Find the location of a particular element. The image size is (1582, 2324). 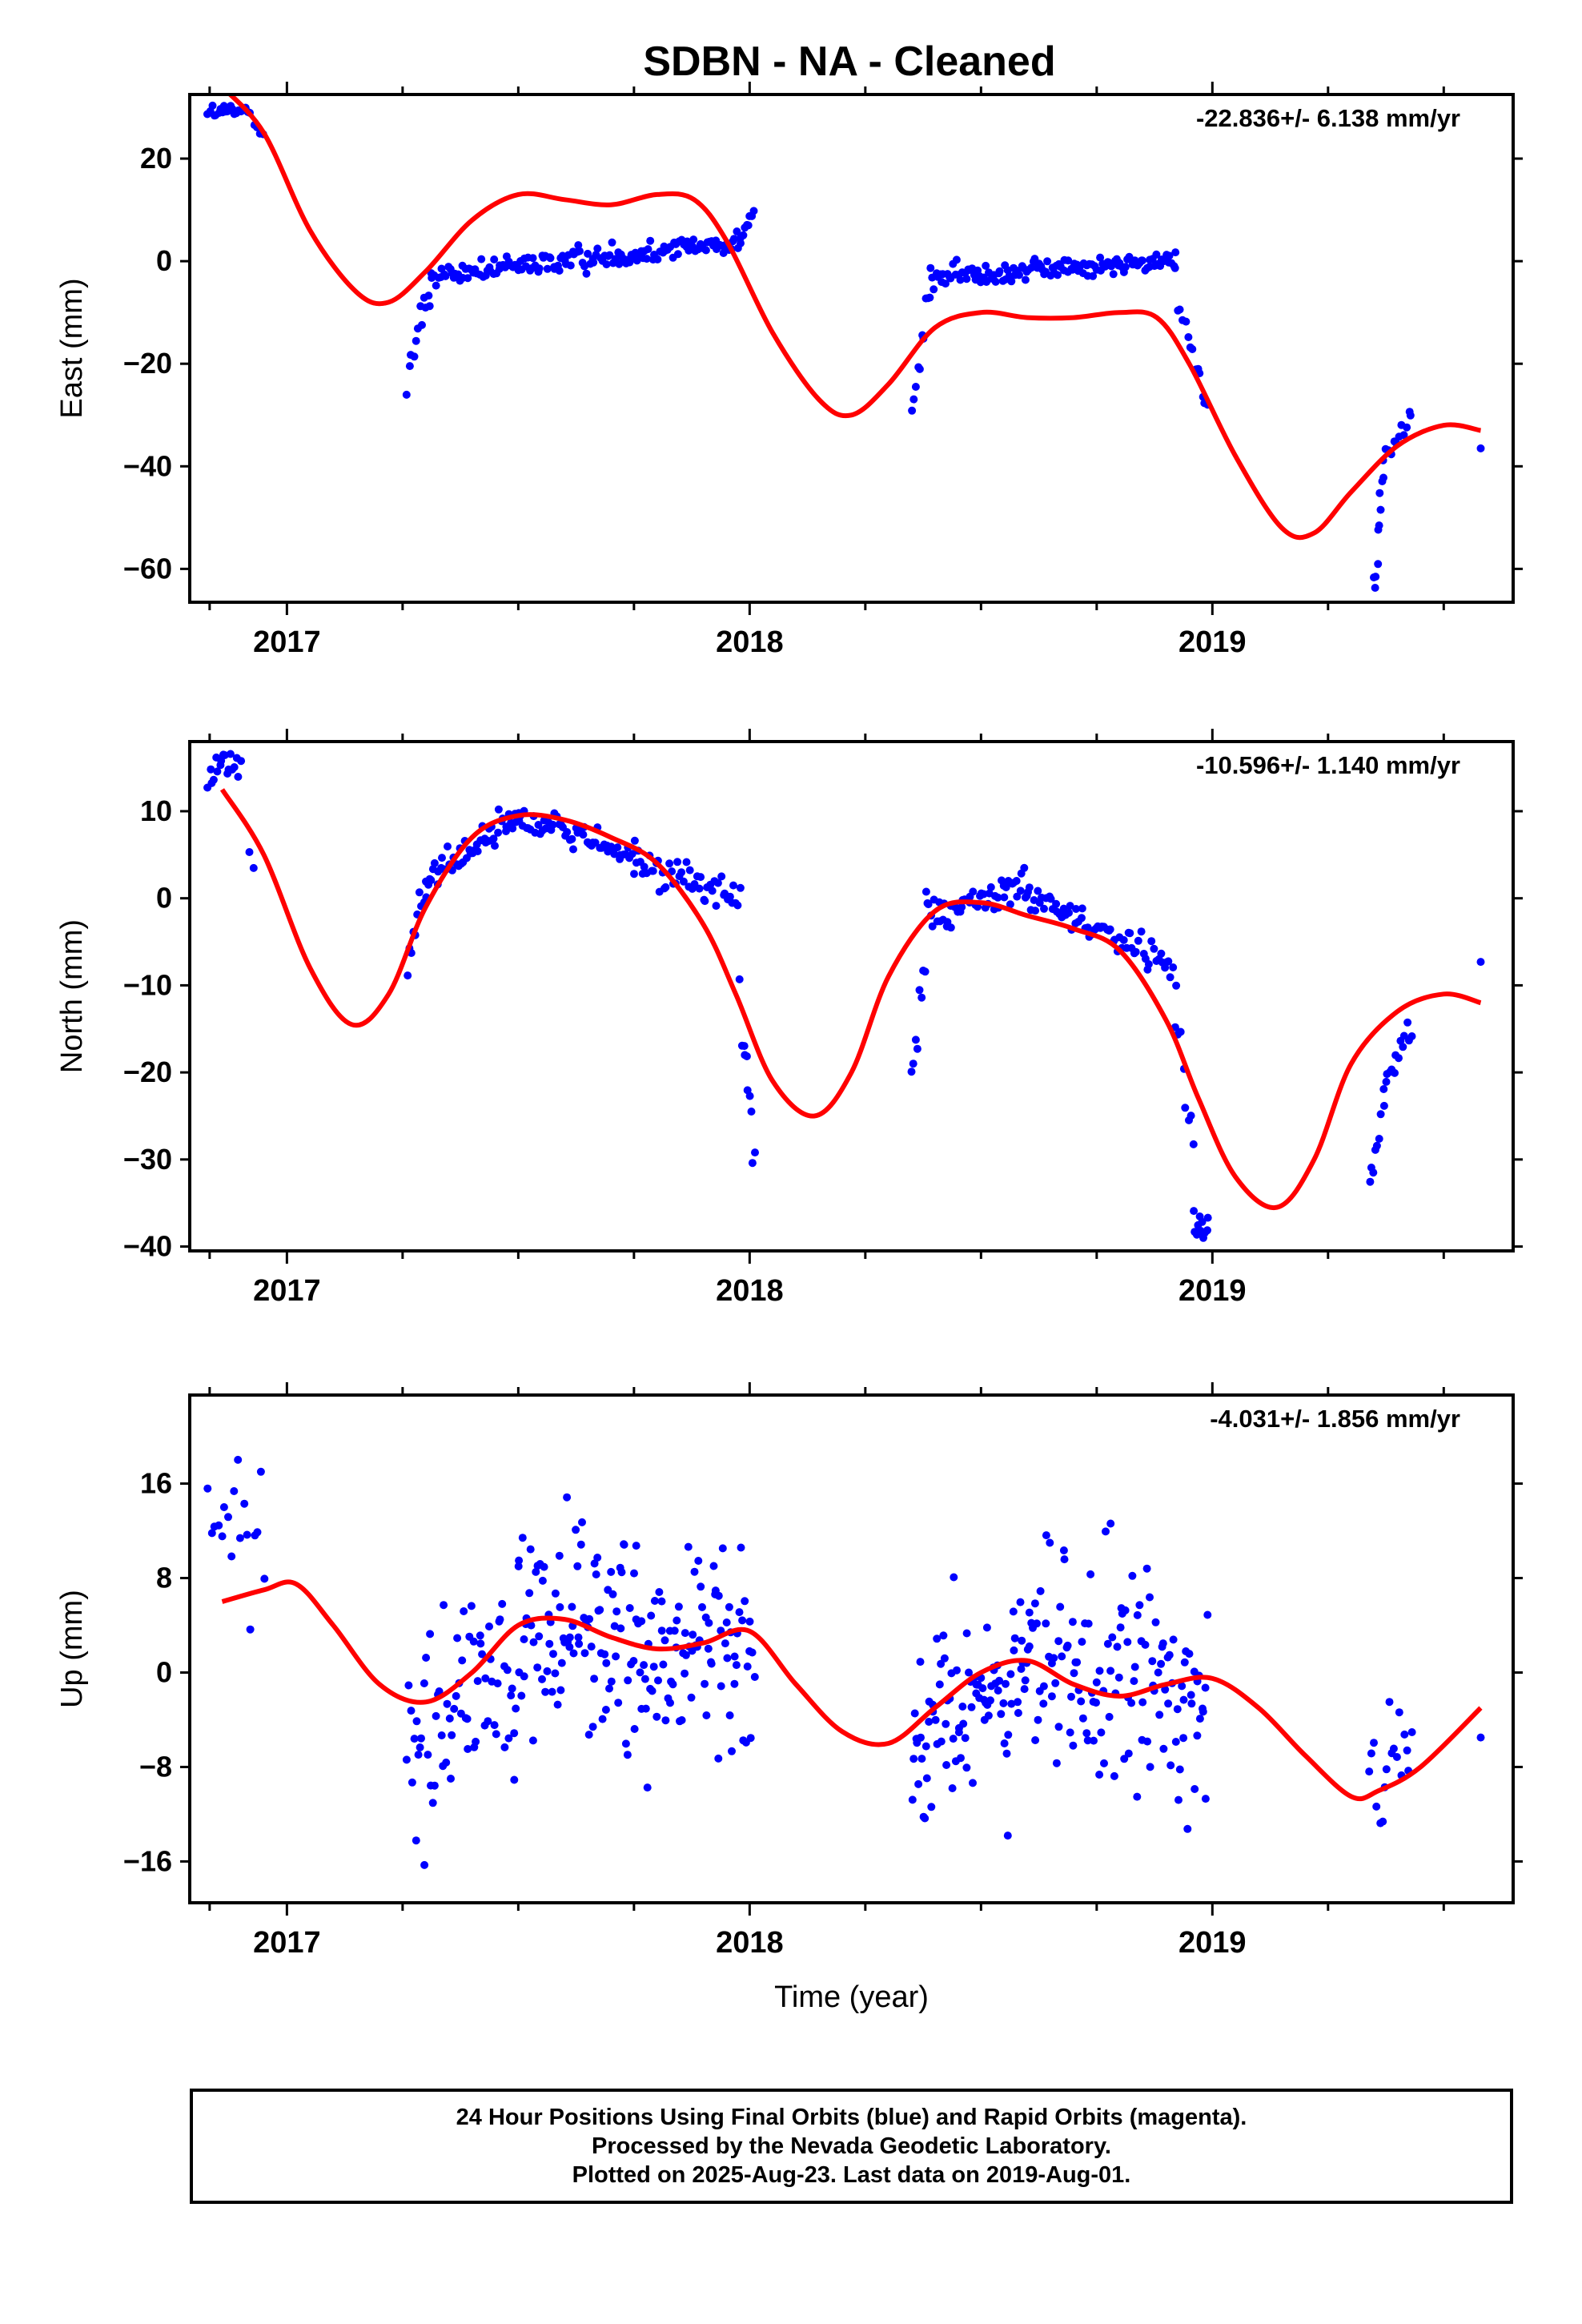

north-xtick-label: 2018 is located at coordinates (750, 1291).